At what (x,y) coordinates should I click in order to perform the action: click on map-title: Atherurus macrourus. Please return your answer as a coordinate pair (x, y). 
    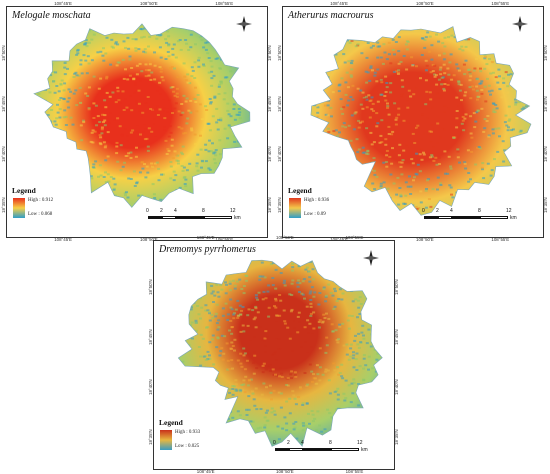
    Looking at the image, I should click on (331, 15).